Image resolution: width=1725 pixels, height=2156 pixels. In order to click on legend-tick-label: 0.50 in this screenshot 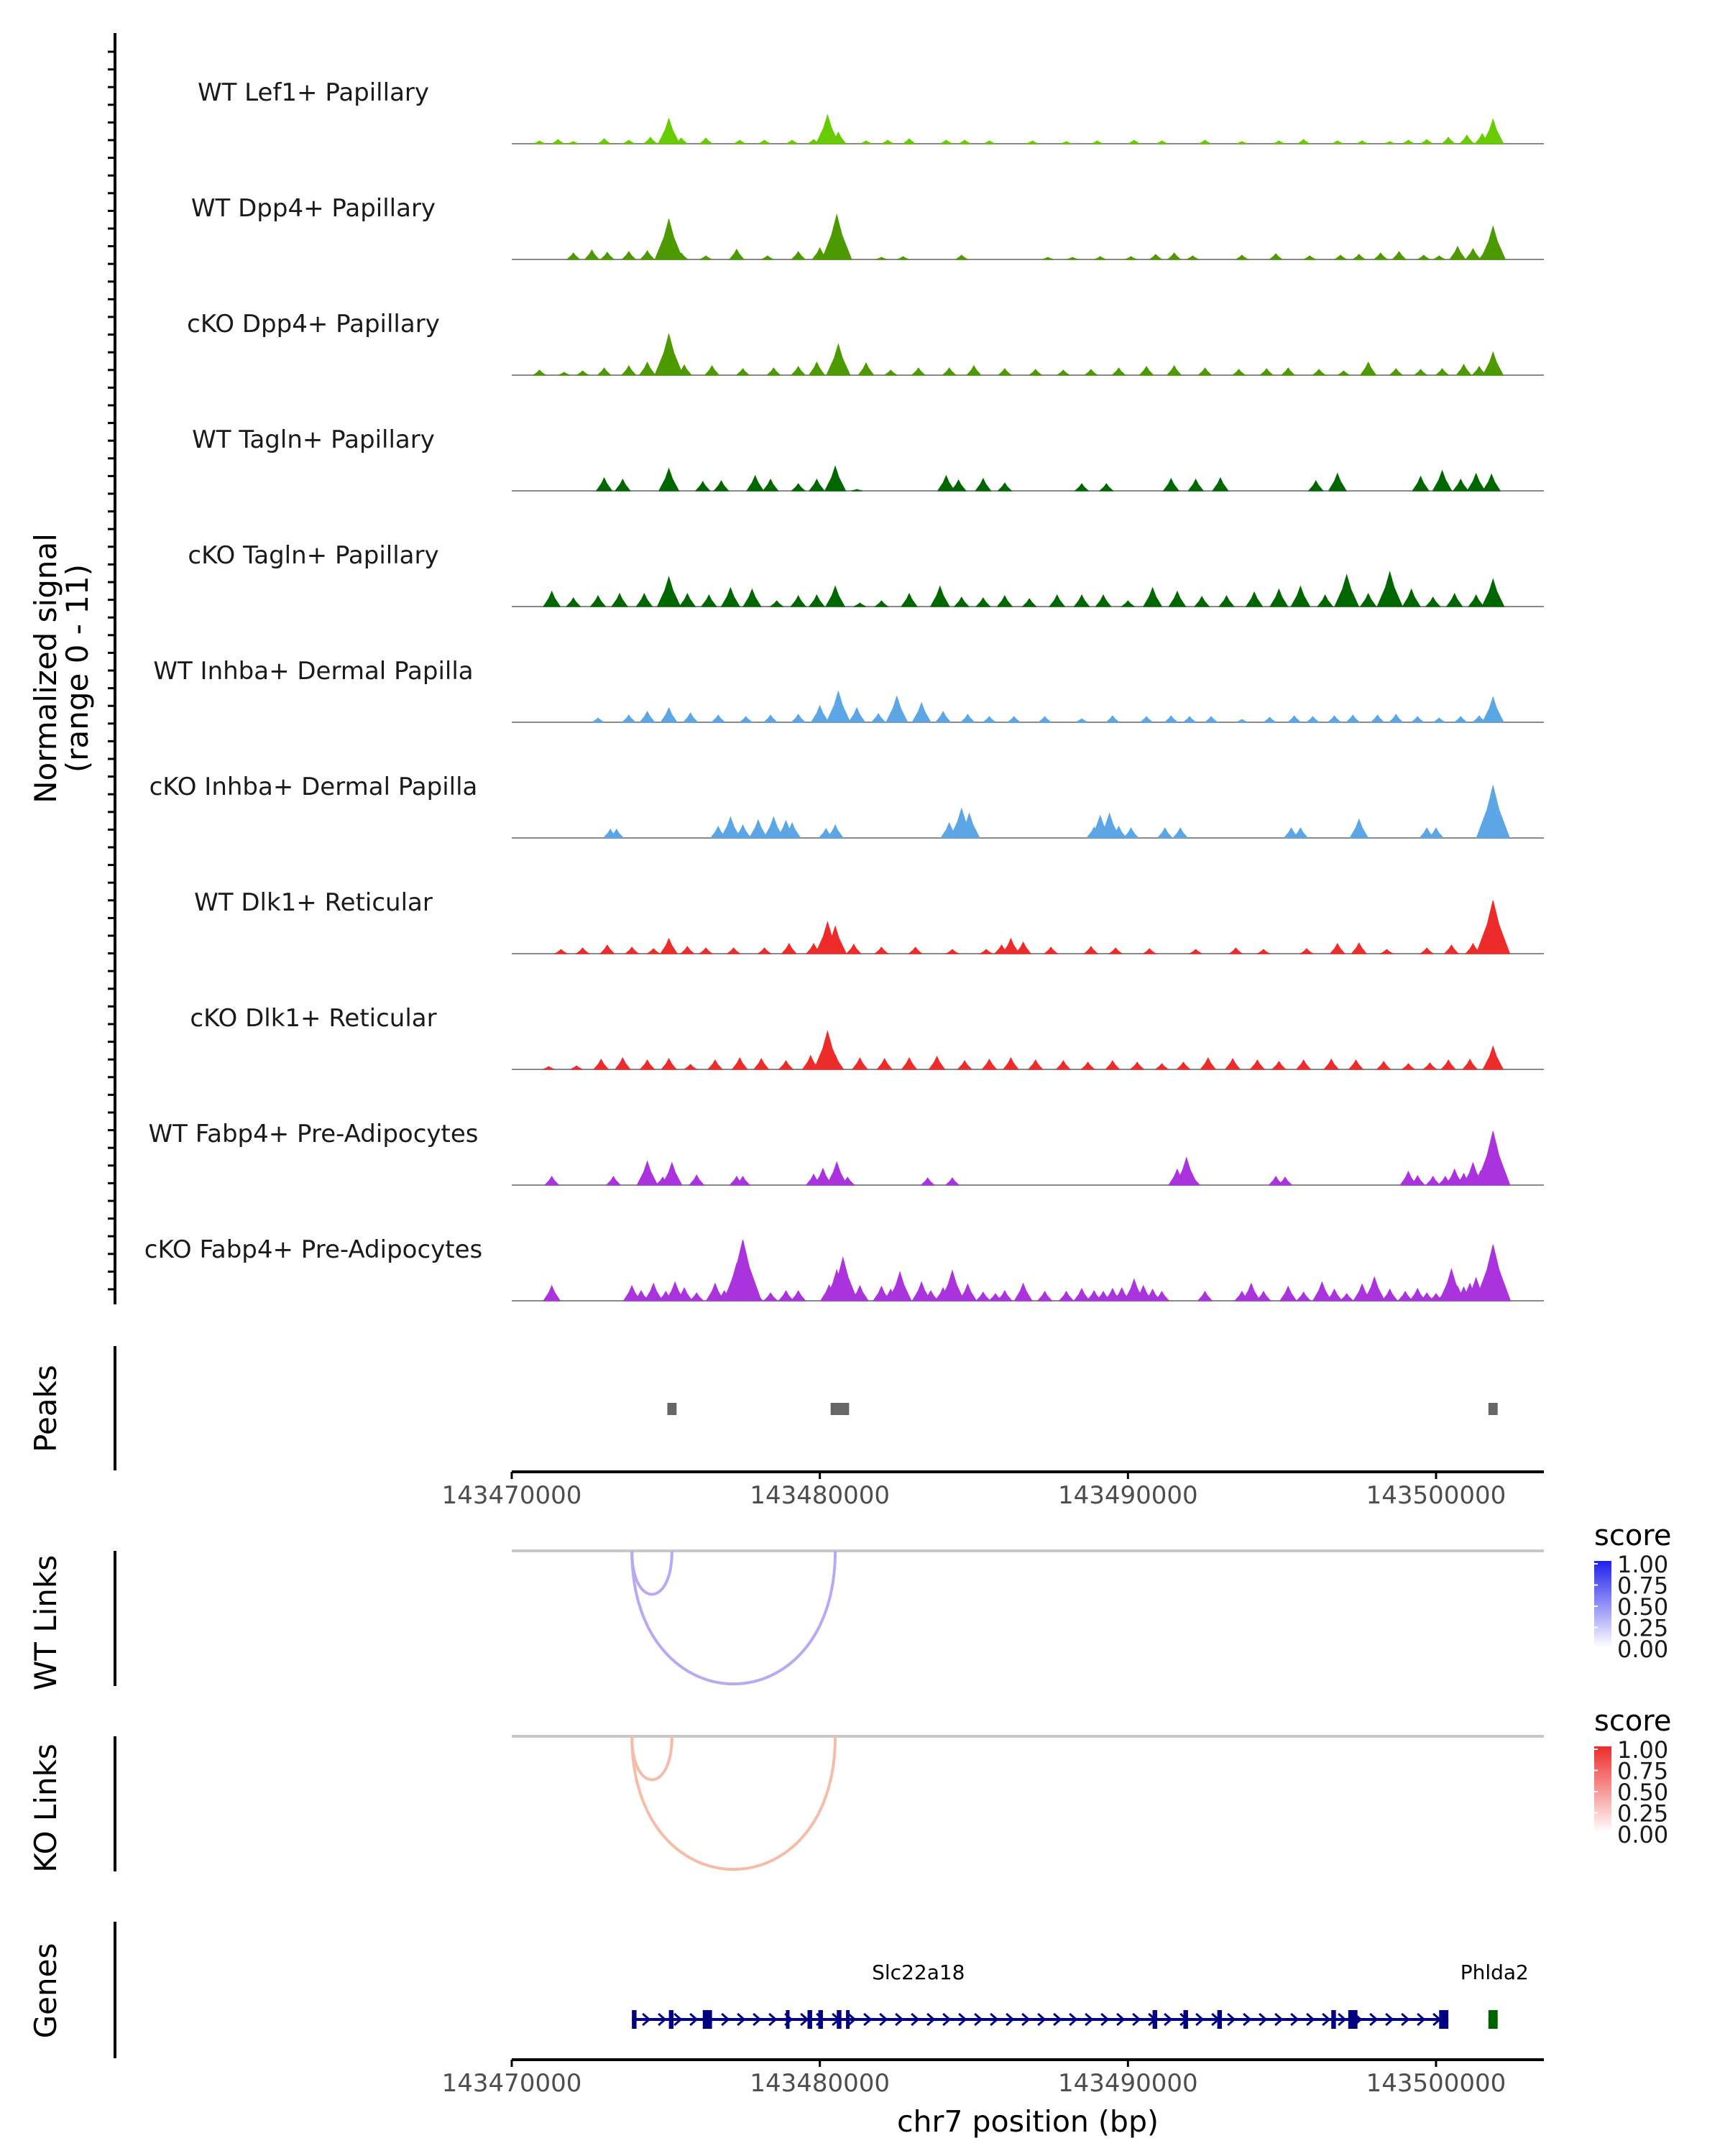, I will do `click(1642, 1792)`.